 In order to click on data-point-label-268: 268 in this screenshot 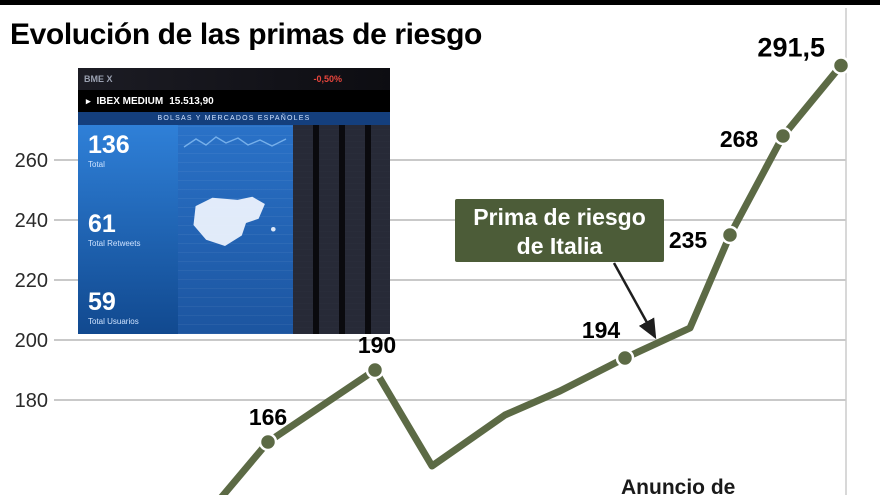, I will do `click(739, 139)`.